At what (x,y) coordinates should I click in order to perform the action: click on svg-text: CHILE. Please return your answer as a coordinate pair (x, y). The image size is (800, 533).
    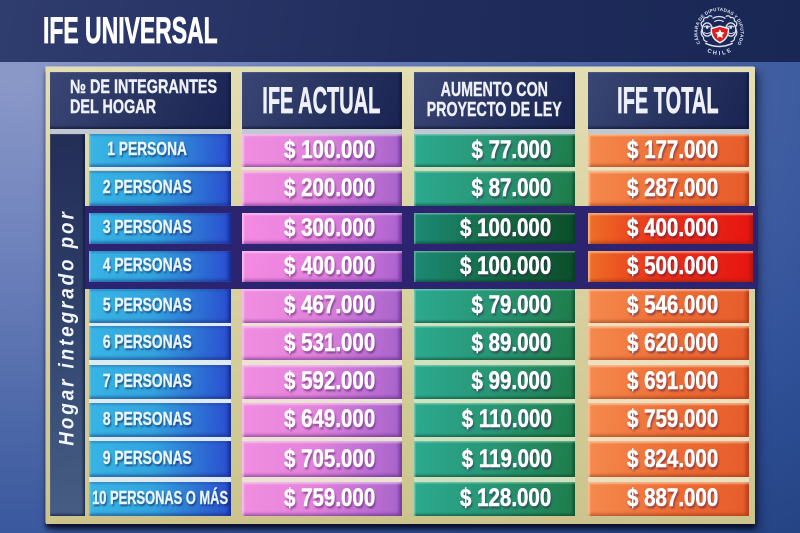
    Looking at the image, I should click on (720, 51).